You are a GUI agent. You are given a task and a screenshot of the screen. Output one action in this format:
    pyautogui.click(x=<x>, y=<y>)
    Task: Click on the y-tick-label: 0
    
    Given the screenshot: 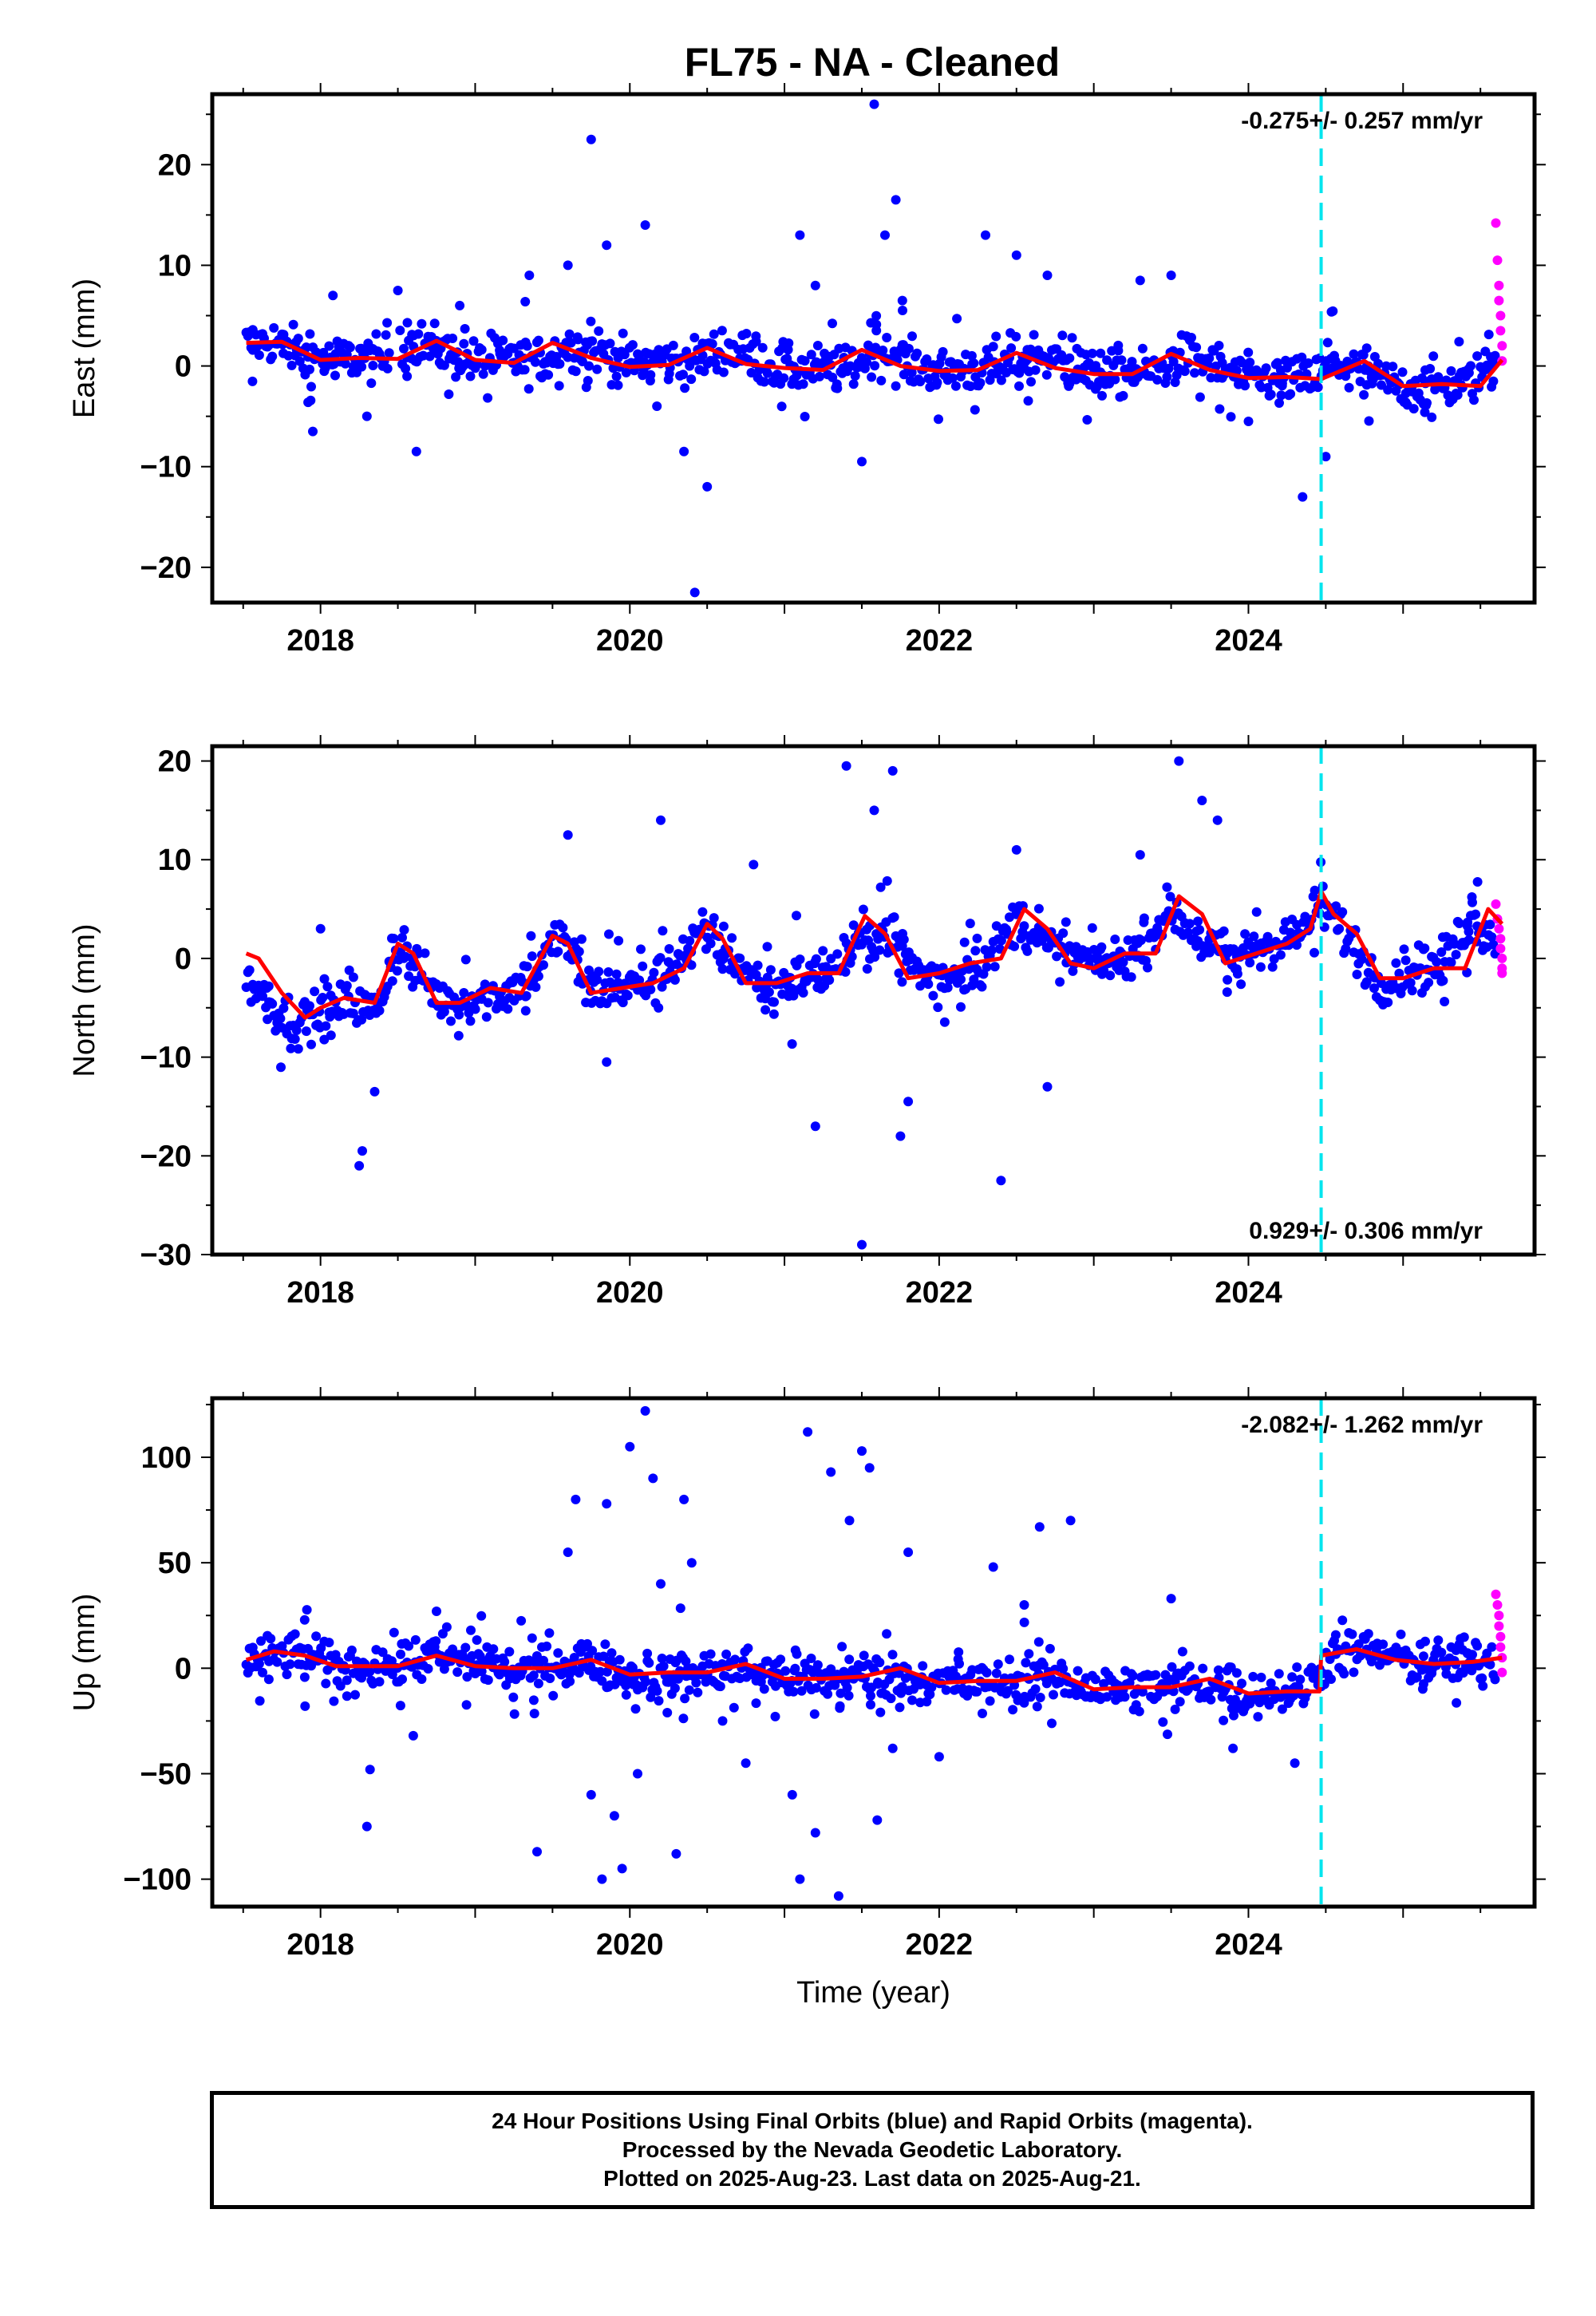 What is the action you would take?
    pyautogui.click(x=183, y=367)
    